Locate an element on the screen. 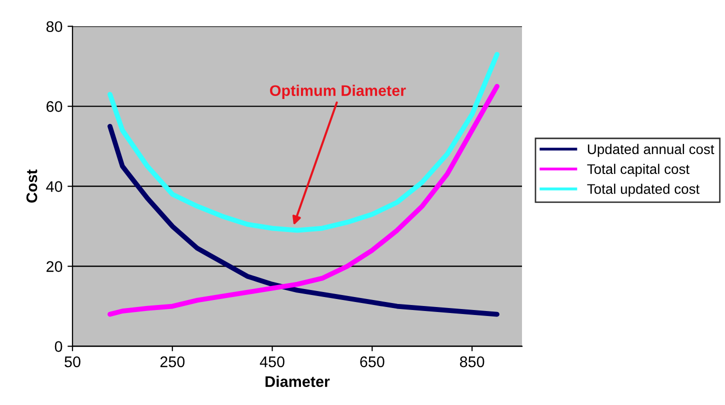 The height and width of the screenshot is (405, 725). x-tick-label: 650 is located at coordinates (372, 362).